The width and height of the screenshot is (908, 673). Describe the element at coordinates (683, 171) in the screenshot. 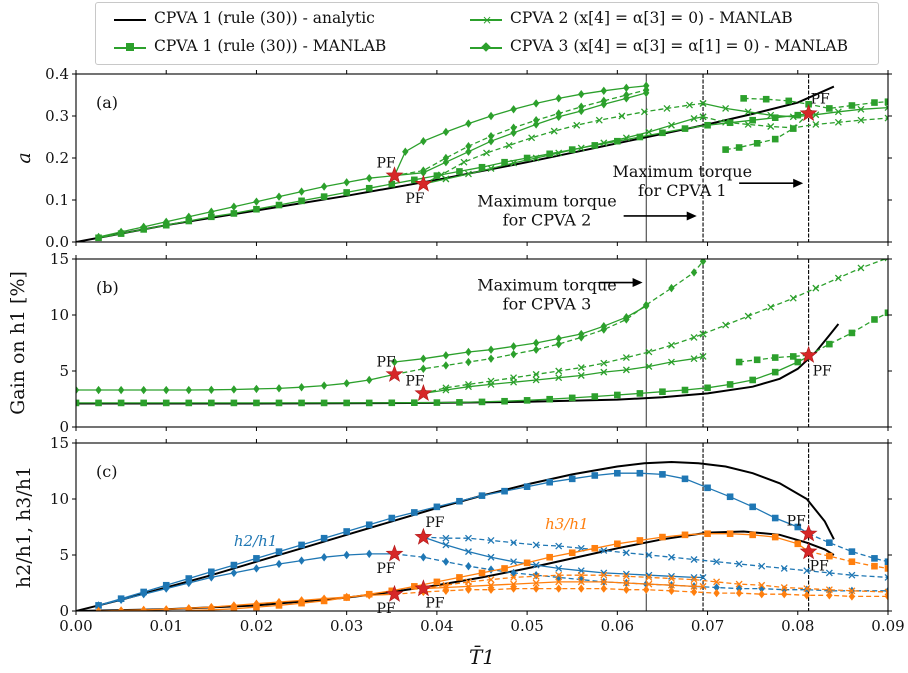

I see `annotation-text: Maximum torque` at that location.